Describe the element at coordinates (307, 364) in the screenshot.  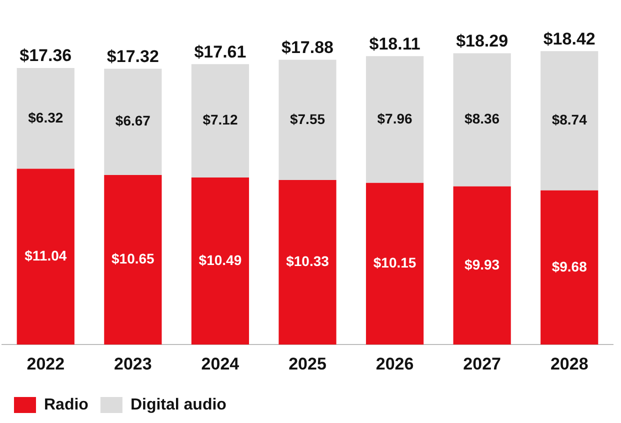
I see `x-tick-label: 2025` at that location.